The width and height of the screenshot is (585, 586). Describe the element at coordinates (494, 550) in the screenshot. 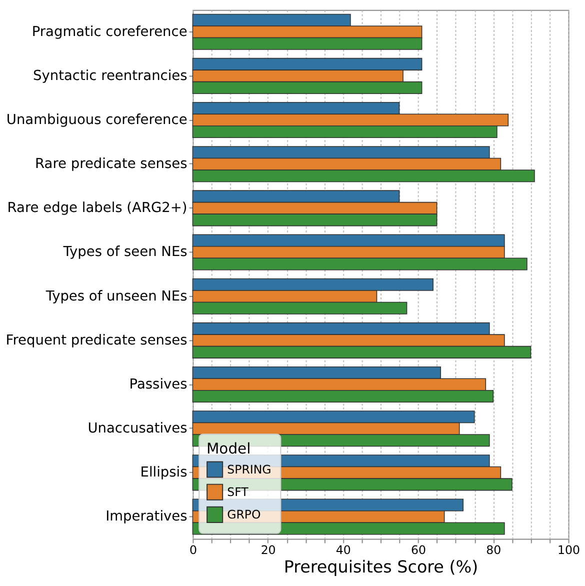

I see `x-tick-label: 80` at that location.